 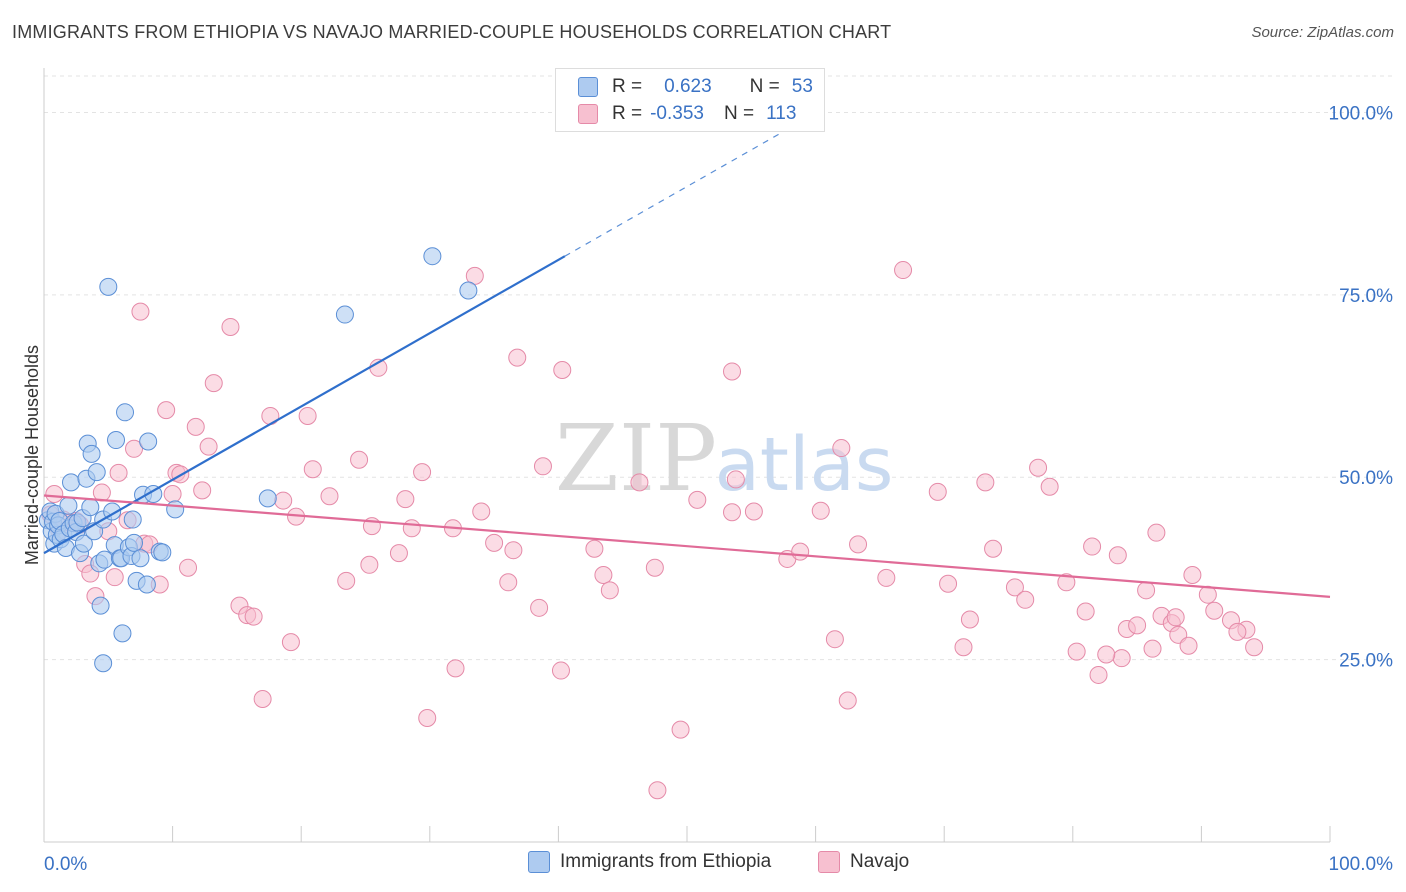 What do you see at coordinates (258, 460) in the screenshot?
I see `ethiopia-points` at bounding box center [258, 460].